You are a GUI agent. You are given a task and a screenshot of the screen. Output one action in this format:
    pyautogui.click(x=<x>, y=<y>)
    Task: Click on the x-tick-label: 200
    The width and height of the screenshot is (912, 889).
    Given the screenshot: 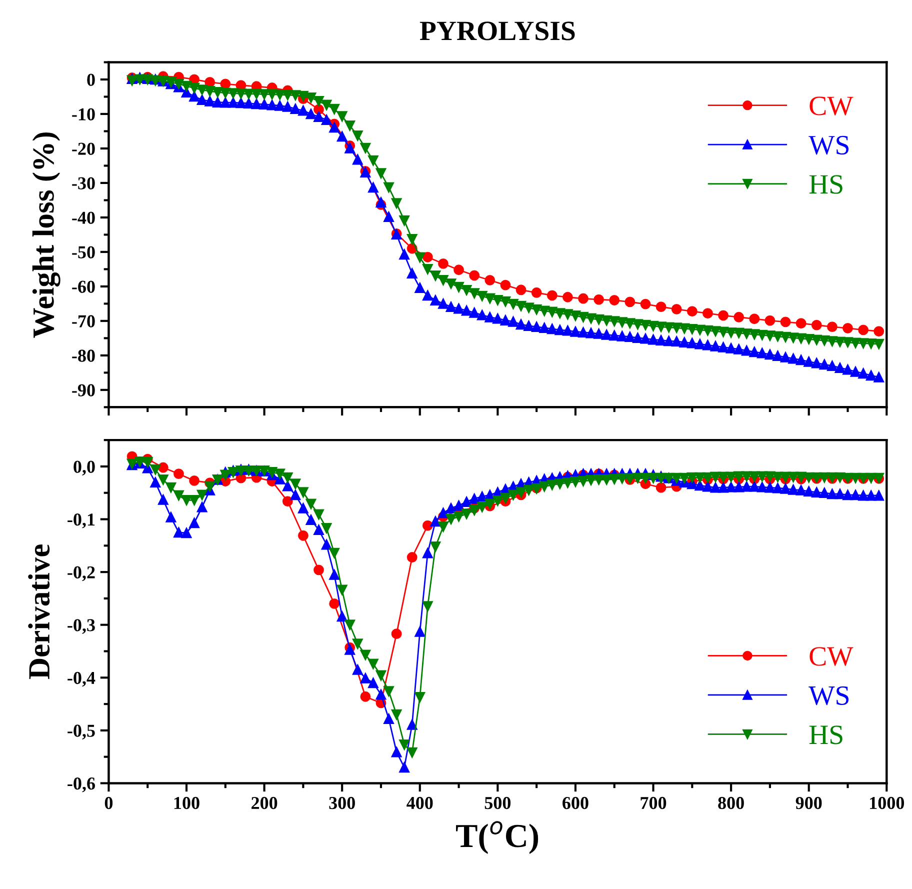 What is the action you would take?
    pyautogui.click(x=265, y=803)
    